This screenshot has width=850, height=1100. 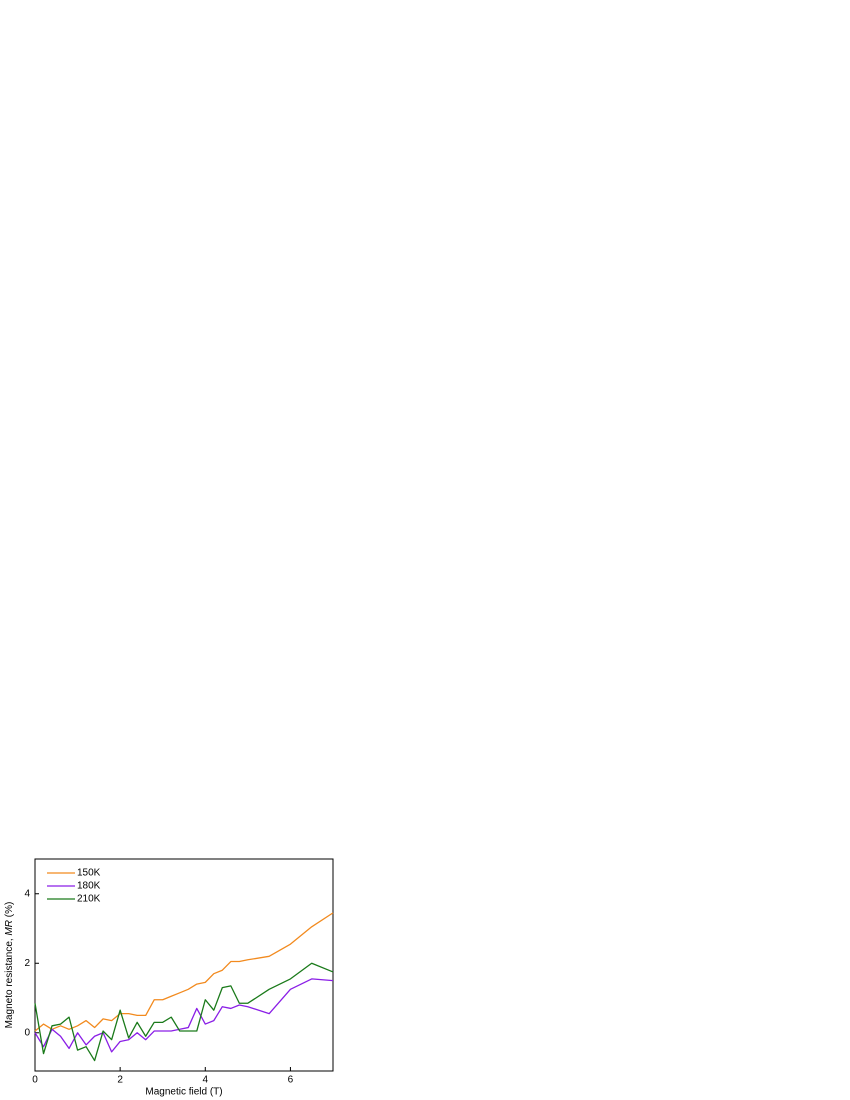 What do you see at coordinates (291, 1080) in the screenshot?
I see `x-tick-label: 6` at bounding box center [291, 1080].